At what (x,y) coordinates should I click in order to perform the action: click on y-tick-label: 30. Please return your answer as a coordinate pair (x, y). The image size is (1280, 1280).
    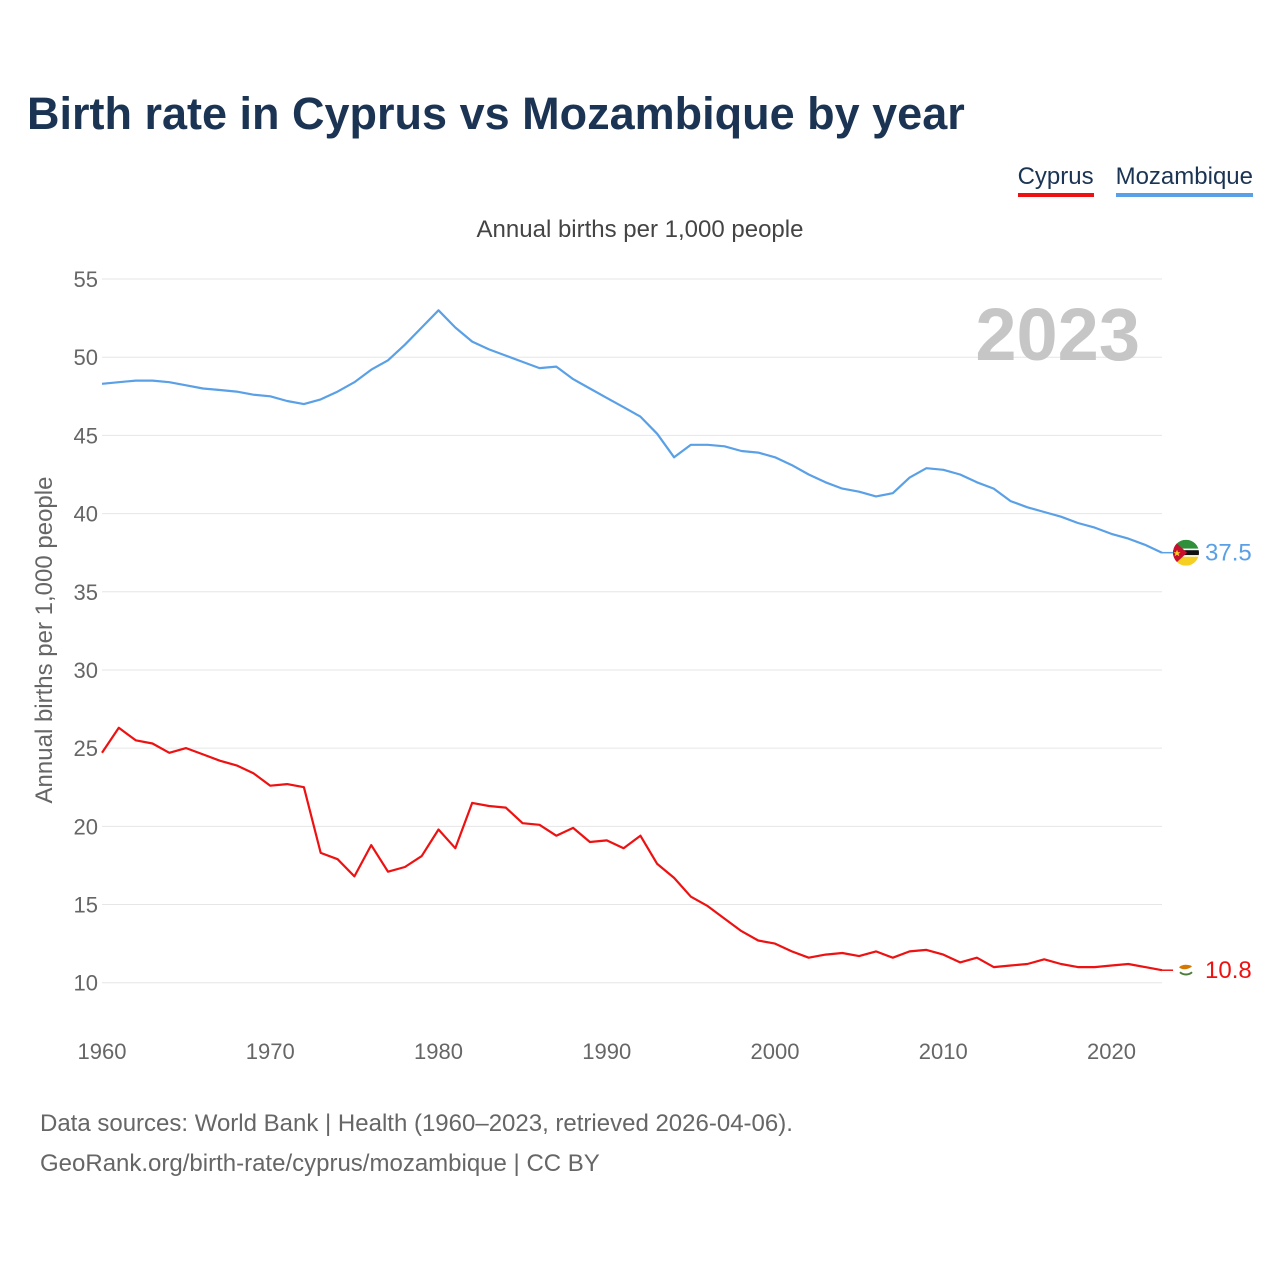
    Looking at the image, I should click on (86, 670).